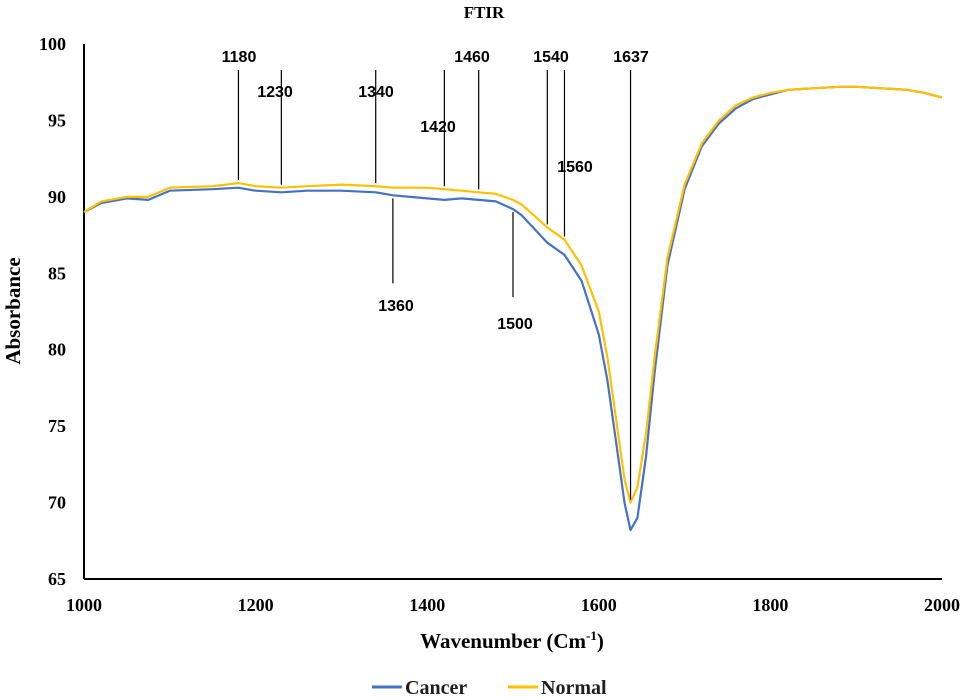 The width and height of the screenshot is (968, 698). I want to click on x-axis-title-superscript: -1, so click(591, 635).